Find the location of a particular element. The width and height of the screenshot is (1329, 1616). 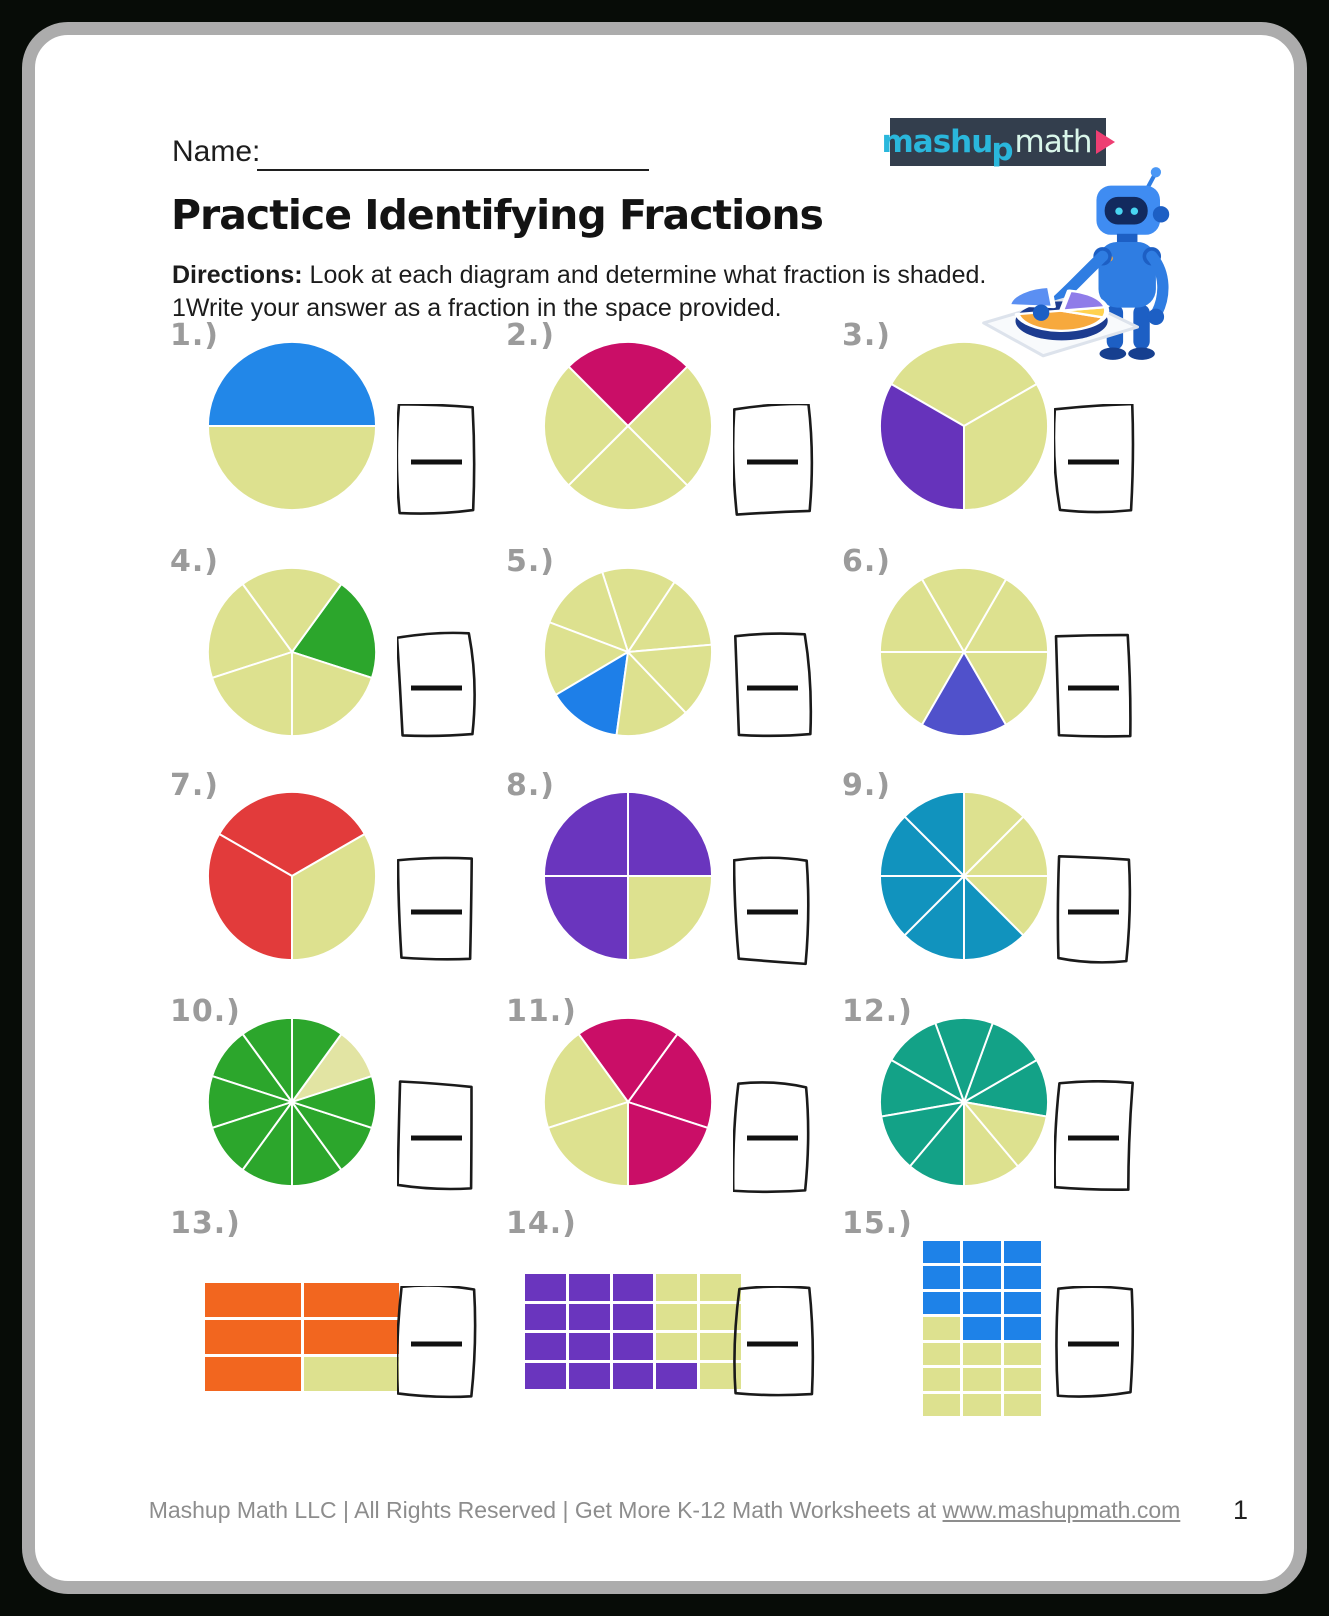

problem-4: 4.) is located at coordinates (338, 656).